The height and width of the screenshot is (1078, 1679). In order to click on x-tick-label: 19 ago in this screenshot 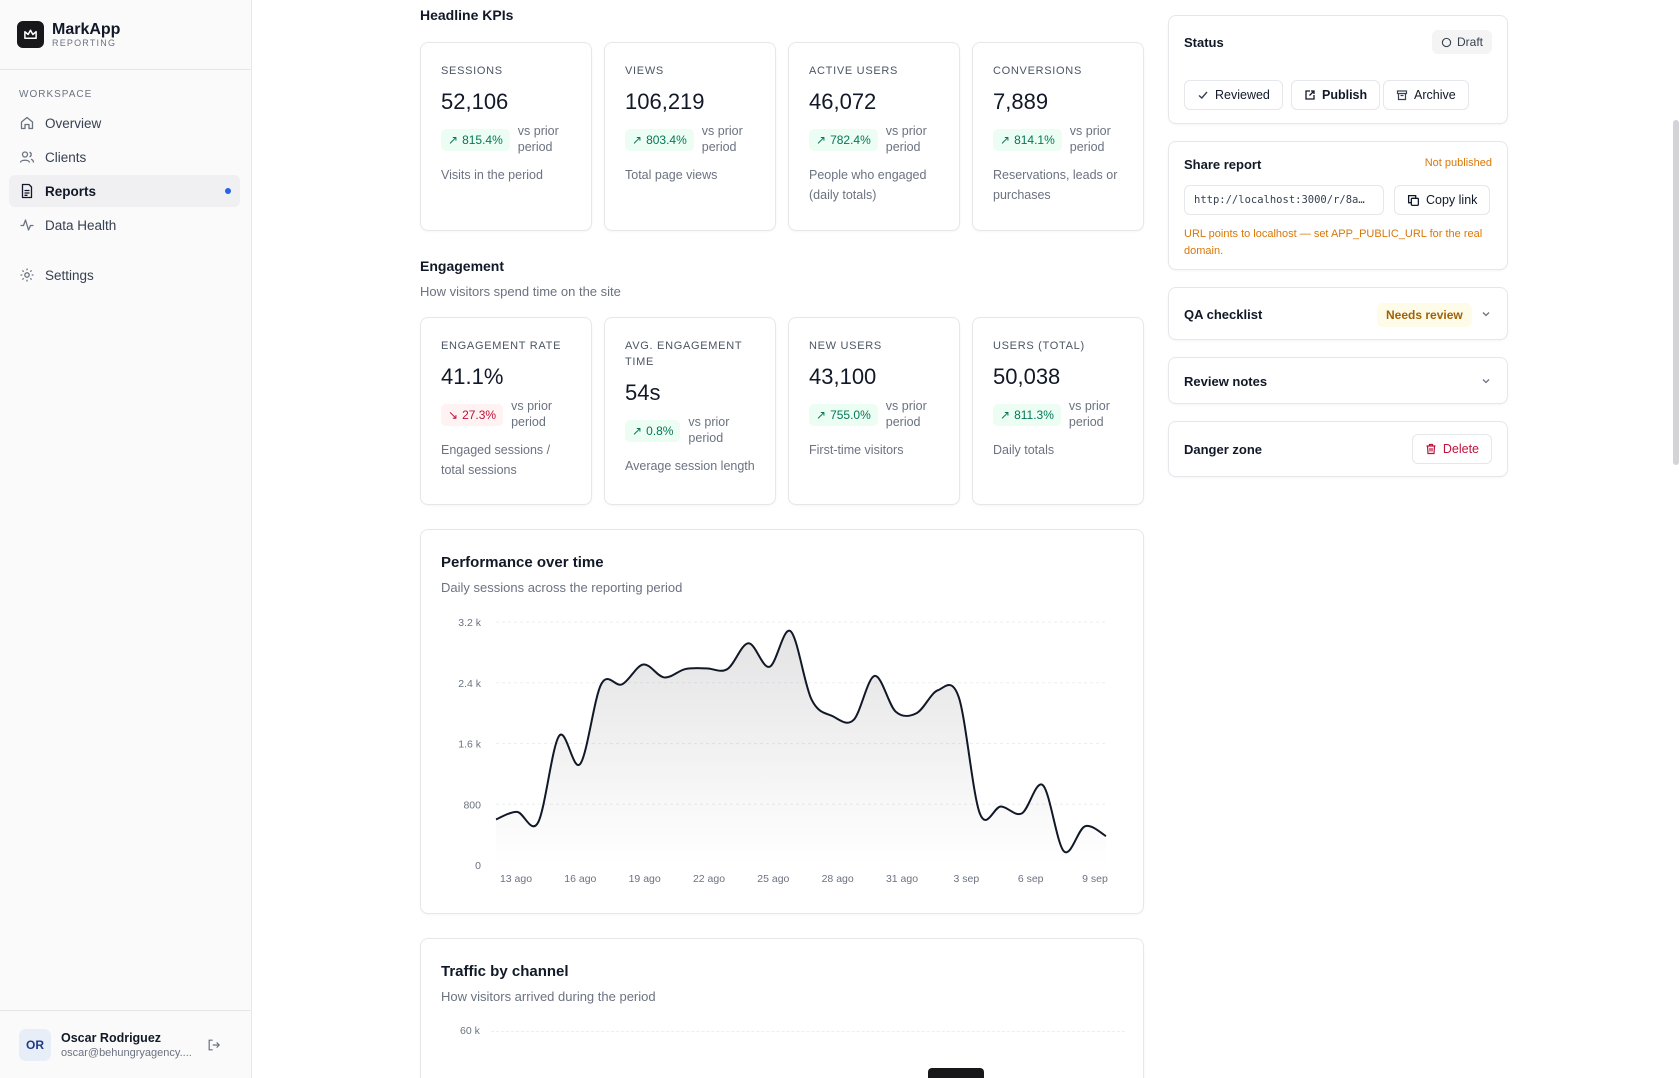, I will do `click(645, 879)`.